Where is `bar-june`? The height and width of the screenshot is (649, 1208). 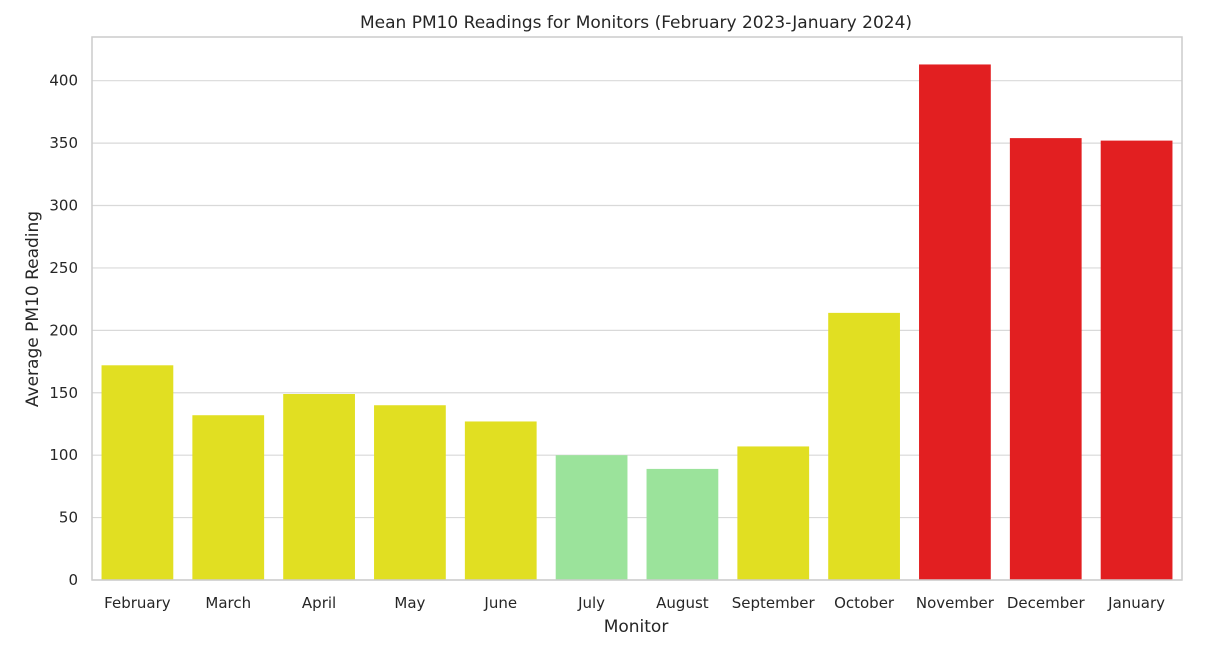 bar-june is located at coordinates (500, 500).